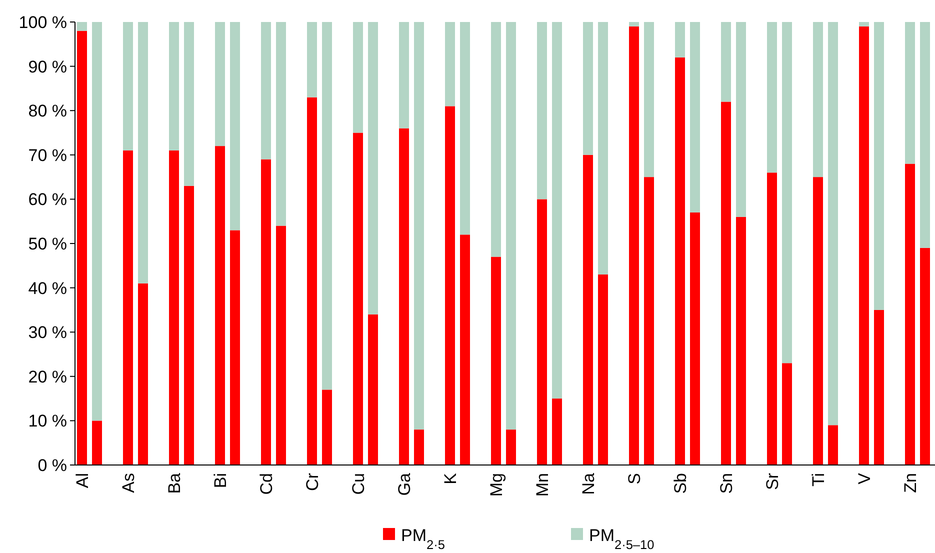 The height and width of the screenshot is (553, 935). Describe the element at coordinates (404, 484) in the screenshot. I see `x-tick-label: Ga` at that location.